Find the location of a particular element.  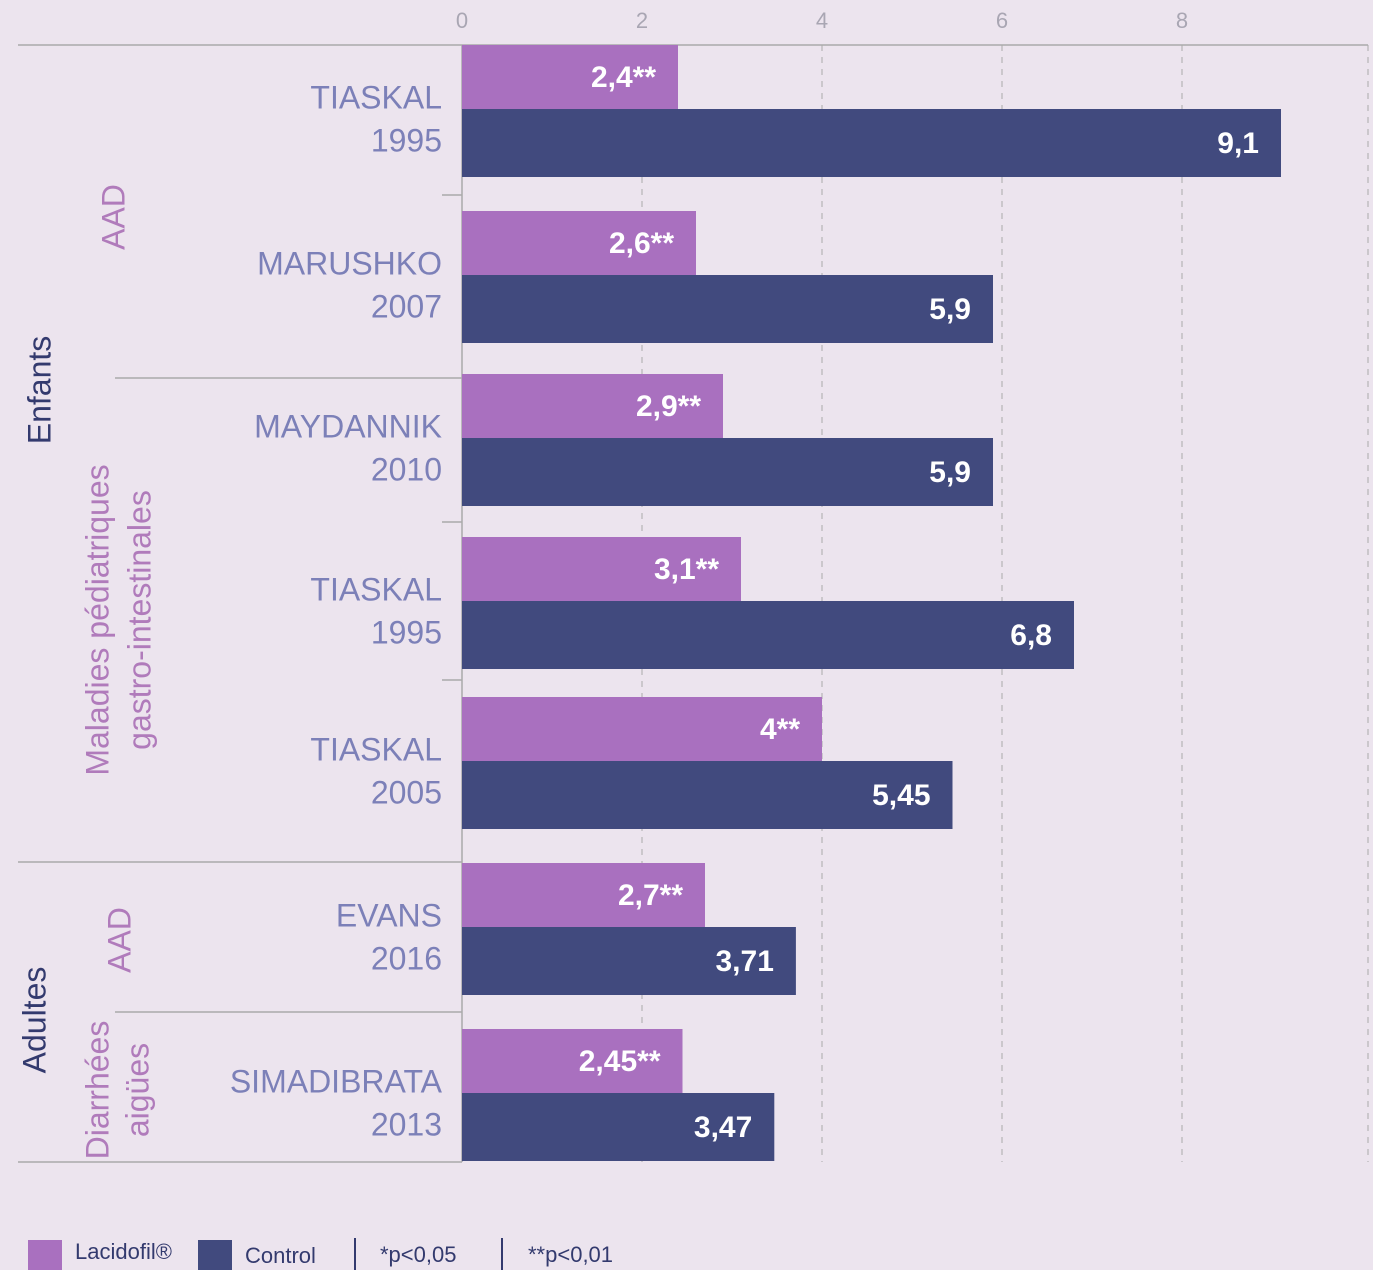

x-tick-label: 8 is located at coordinates (1182, 20).